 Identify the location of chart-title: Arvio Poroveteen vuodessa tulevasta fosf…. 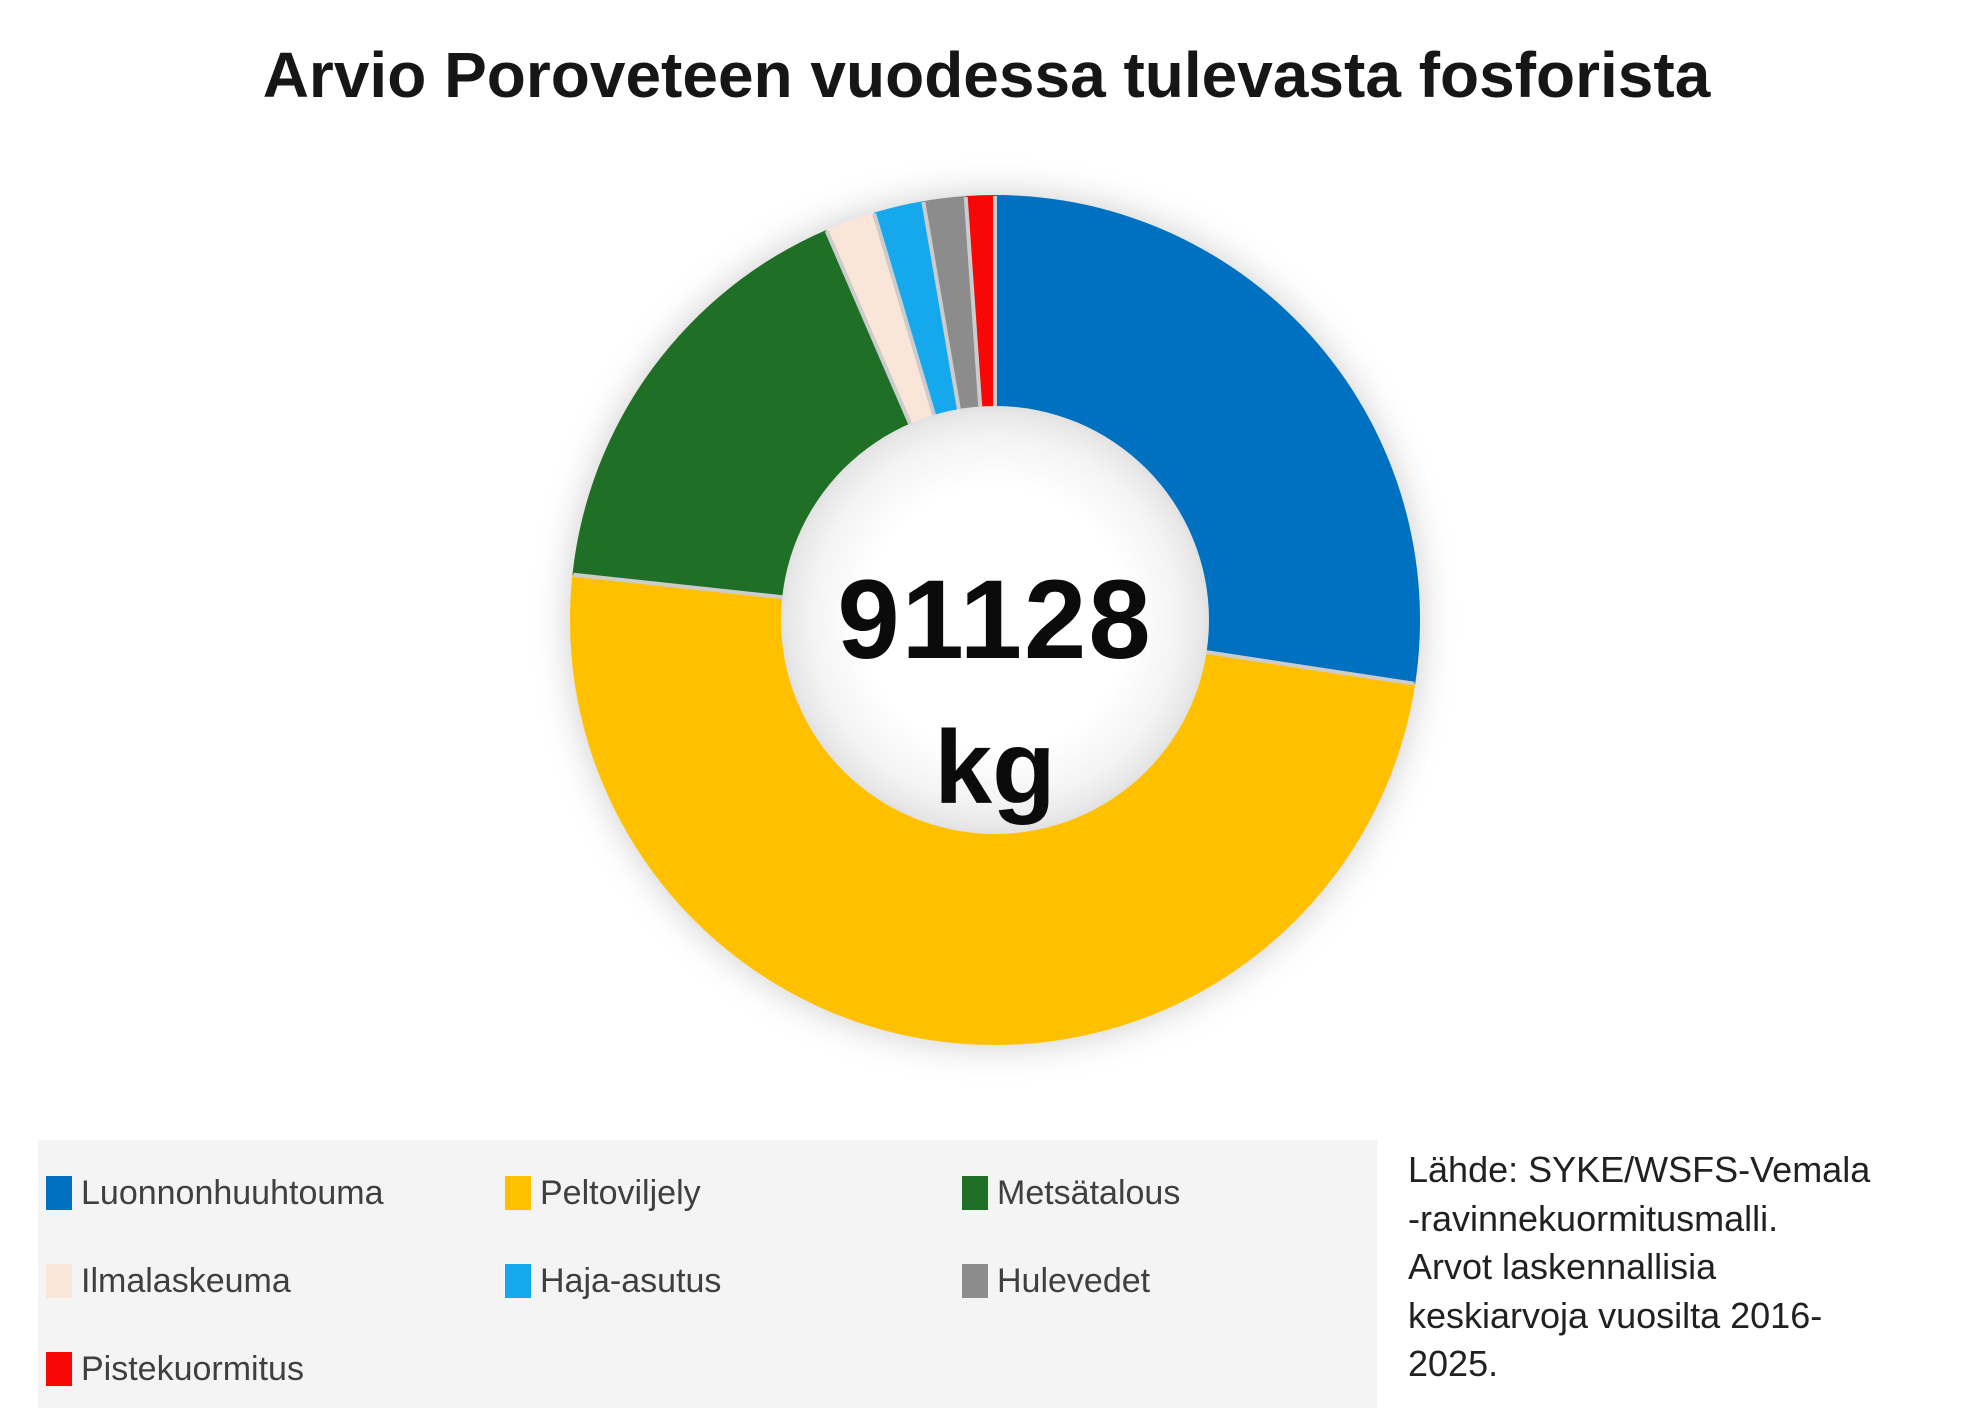
(986, 75).